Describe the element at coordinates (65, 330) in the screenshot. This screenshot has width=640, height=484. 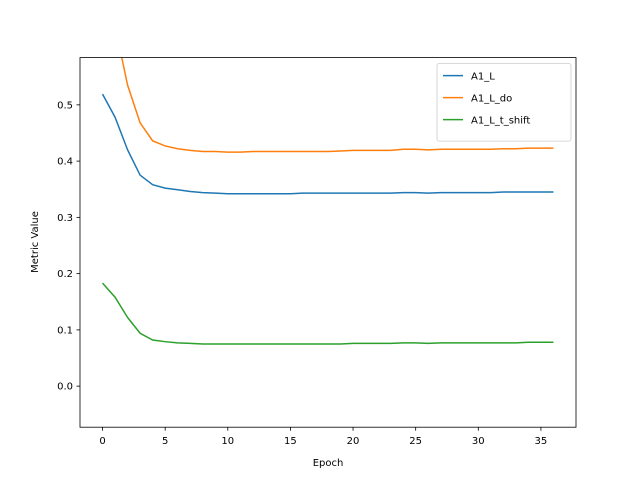
I see `y-tick-label: 0.1` at that location.